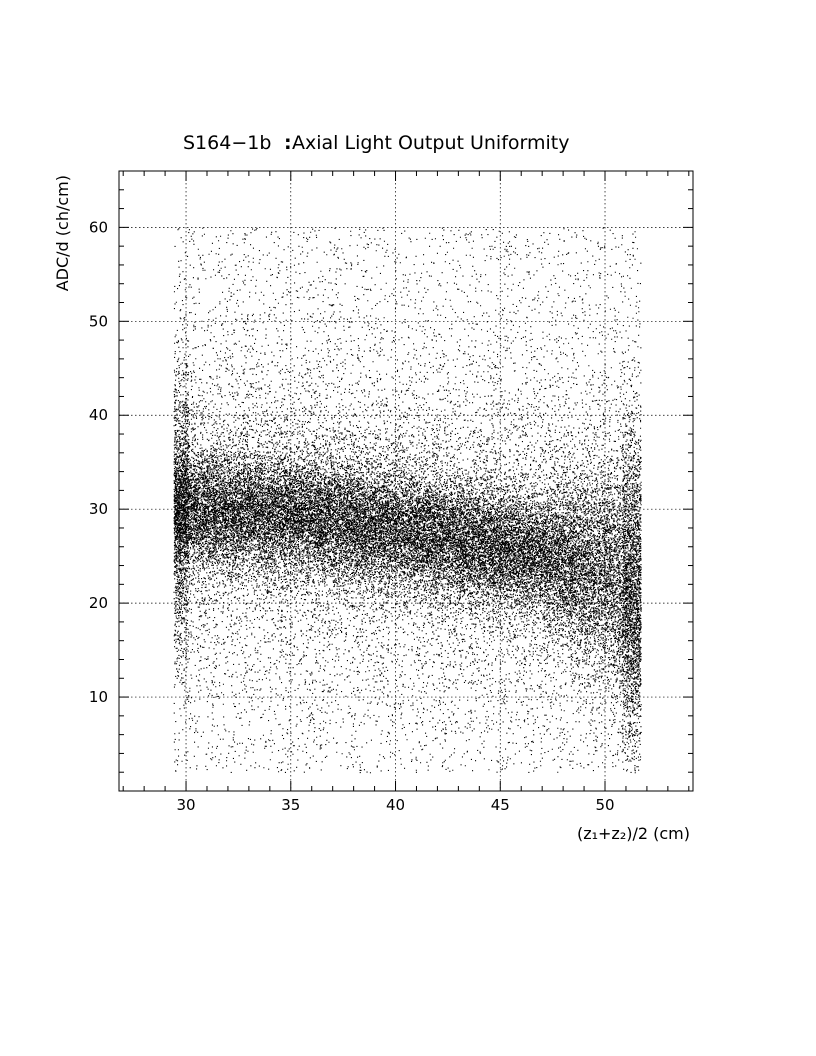 Image resolution: width=816 pixels, height=1056 pixels. Describe the element at coordinates (98, 321) in the screenshot. I see `y-tick-label: 50` at that location.